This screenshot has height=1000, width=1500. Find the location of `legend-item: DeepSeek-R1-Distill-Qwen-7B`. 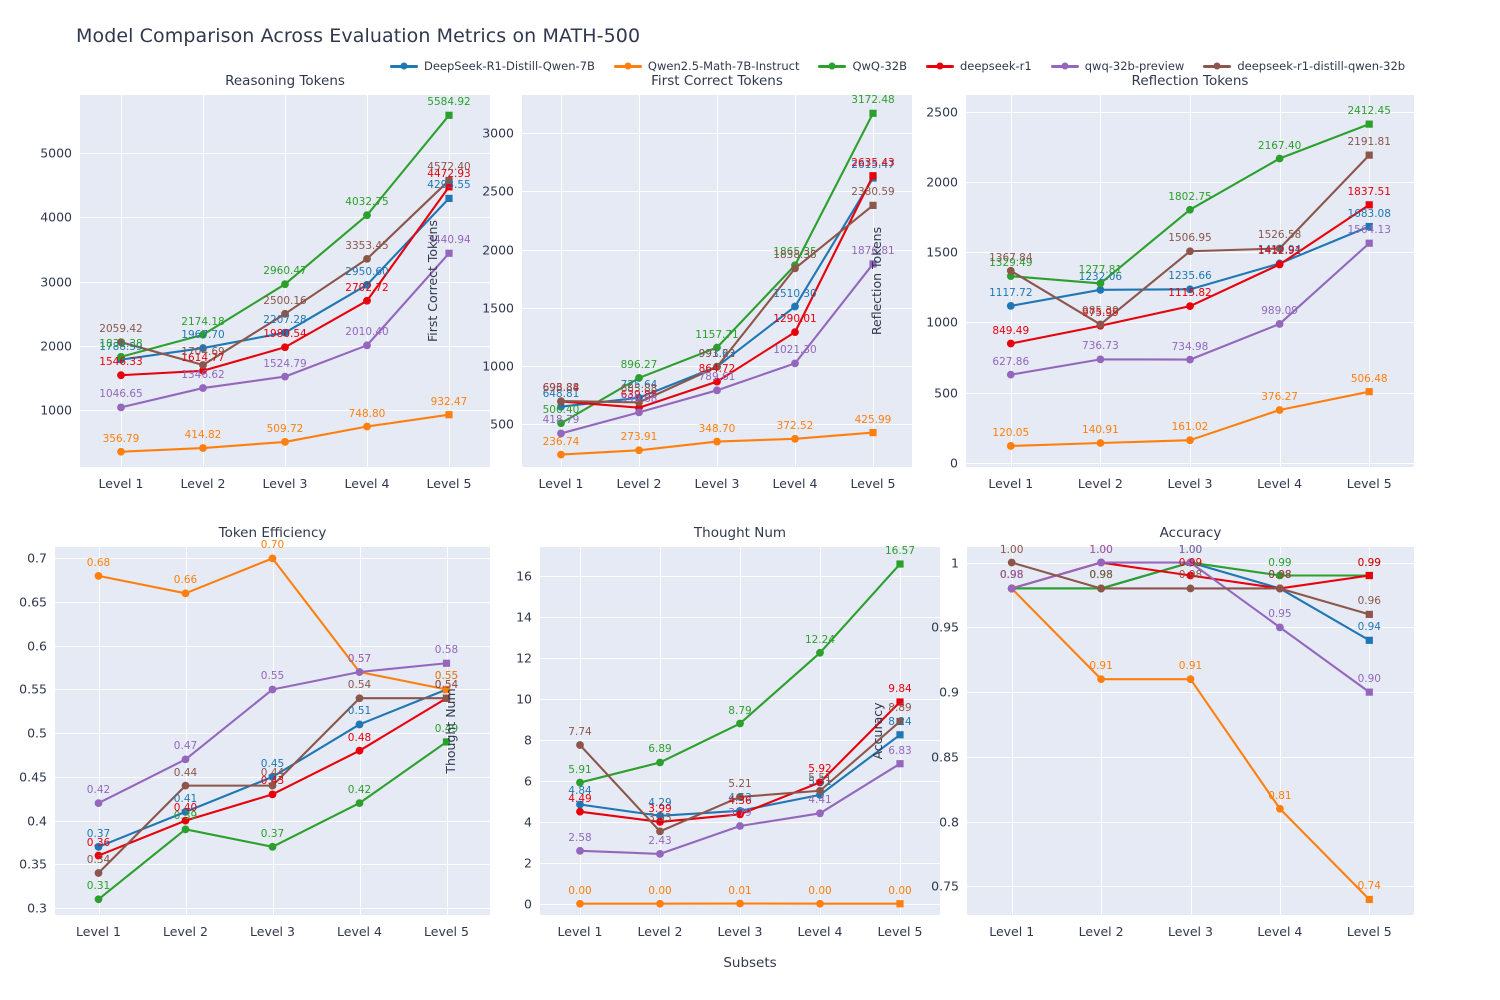

legend-item: DeepSeek-R1-Distill-Qwen-7B is located at coordinates (492, 66).